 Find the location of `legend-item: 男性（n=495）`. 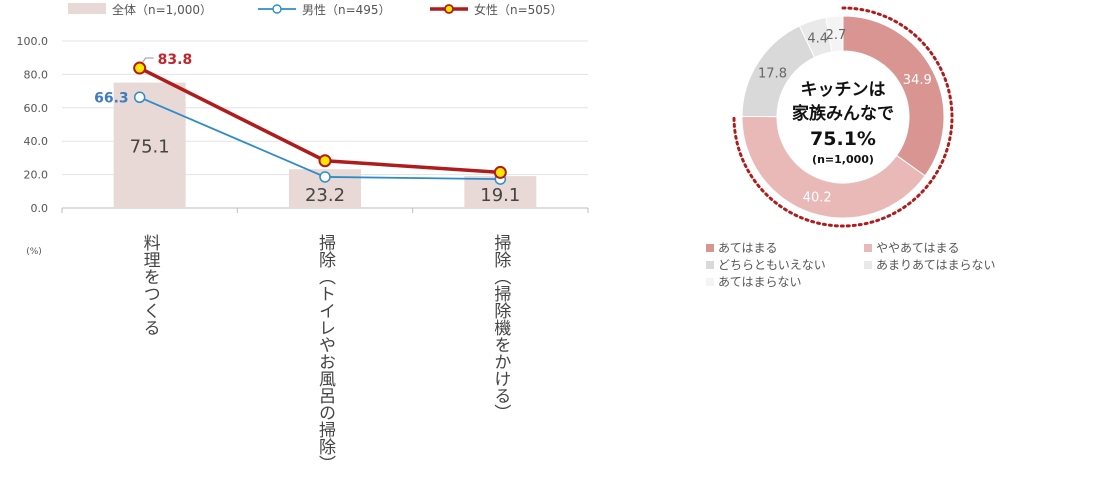

legend-item: 男性（n=495） is located at coordinates (324, 10).